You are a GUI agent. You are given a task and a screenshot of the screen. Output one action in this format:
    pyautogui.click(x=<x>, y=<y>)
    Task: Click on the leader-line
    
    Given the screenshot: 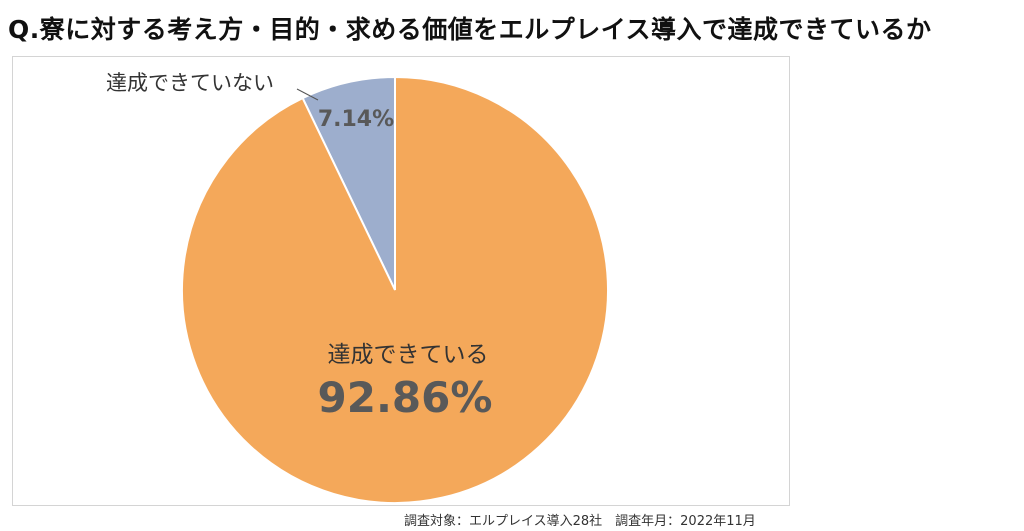 What is the action you would take?
    pyautogui.click(x=307, y=94)
    